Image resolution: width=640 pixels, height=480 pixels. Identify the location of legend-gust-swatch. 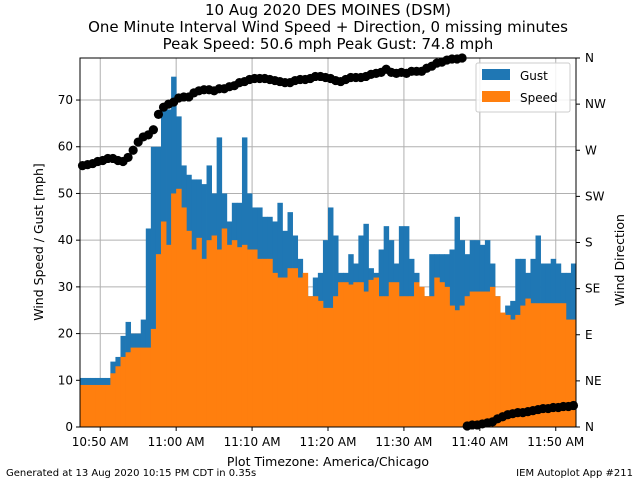
(496, 74).